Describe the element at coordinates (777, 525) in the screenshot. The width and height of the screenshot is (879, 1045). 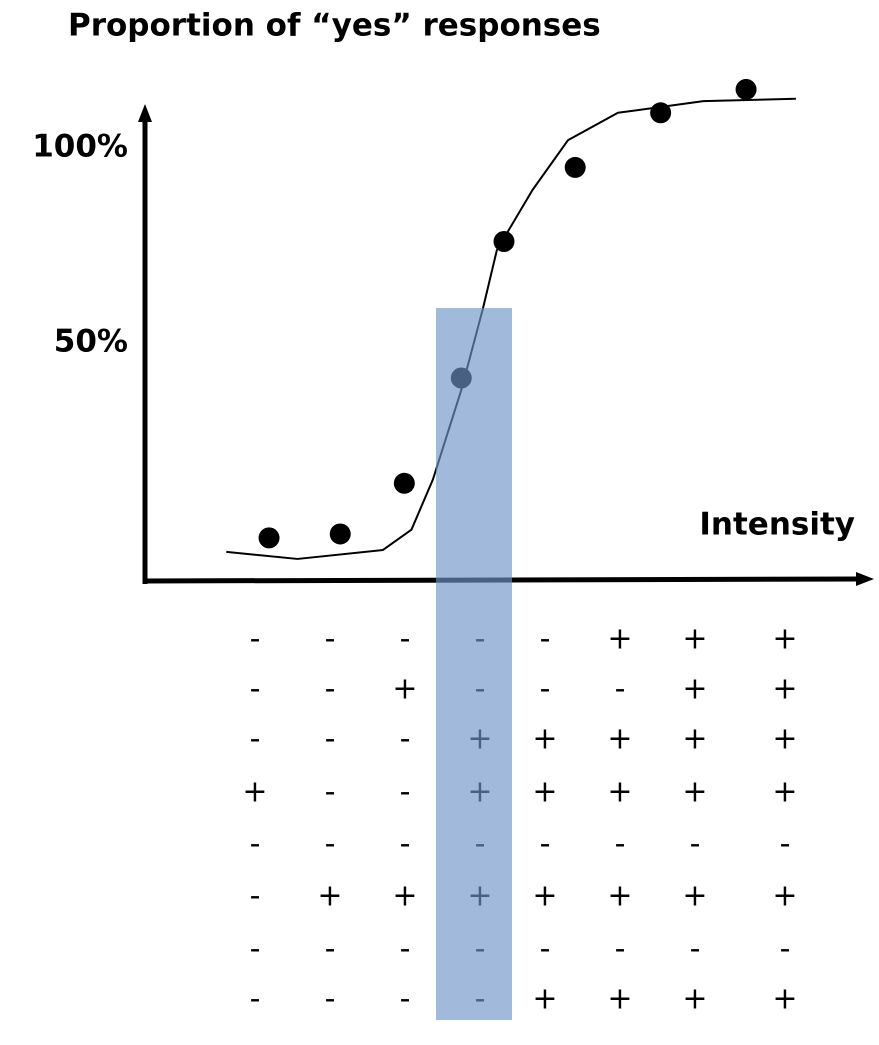
I see `x-axis-label: Intensity` at that location.